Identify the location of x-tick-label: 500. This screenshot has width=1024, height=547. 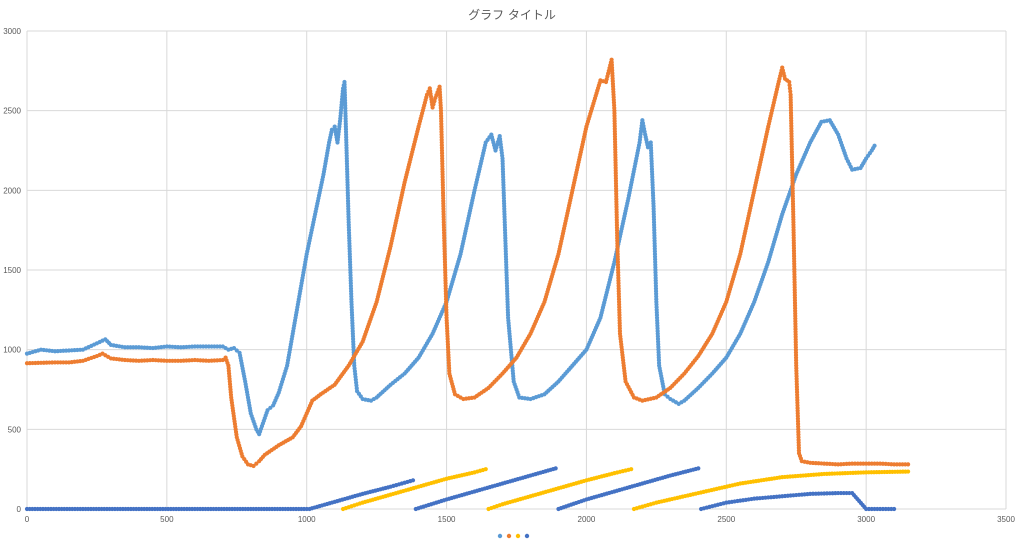
(167, 519).